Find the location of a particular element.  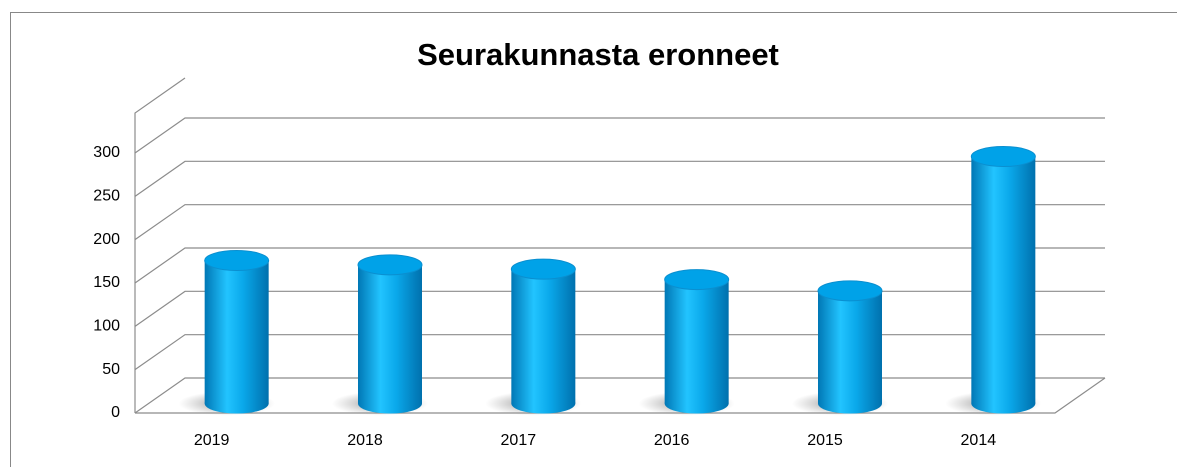

x-tick-label: 2019 is located at coordinates (212, 440).